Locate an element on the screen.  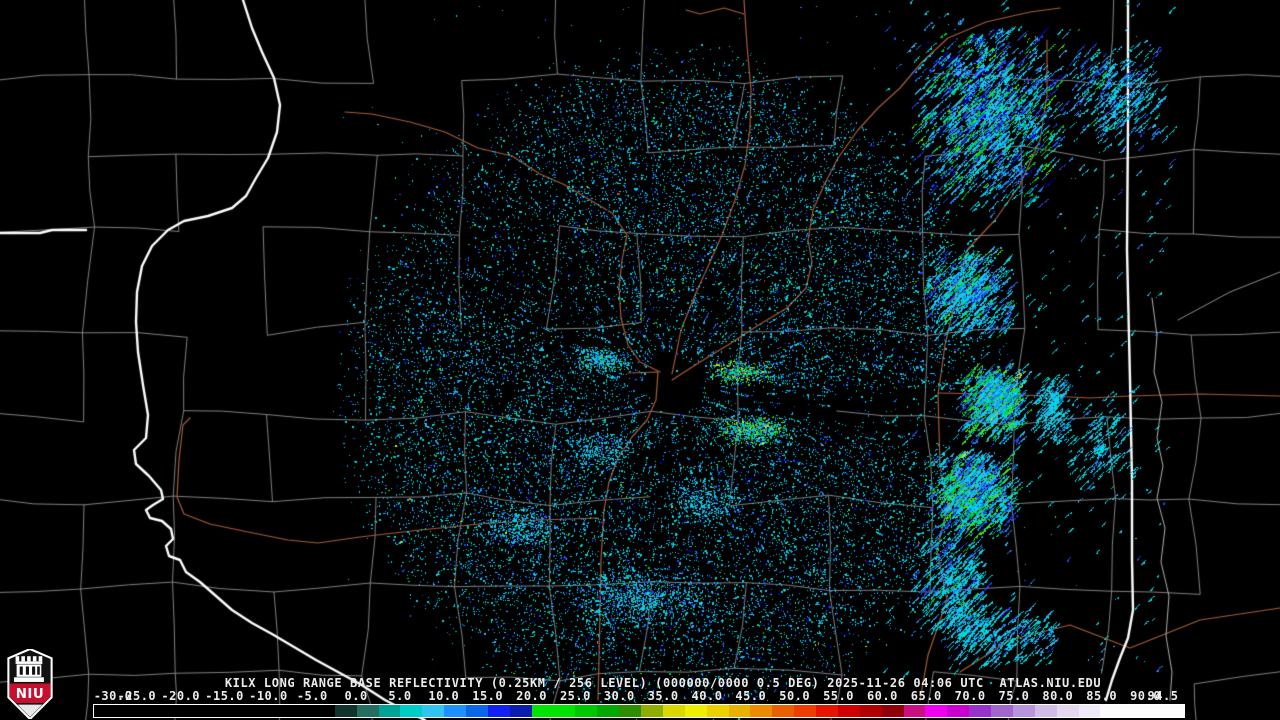
niu-red-band is located at coordinates (30, 693).